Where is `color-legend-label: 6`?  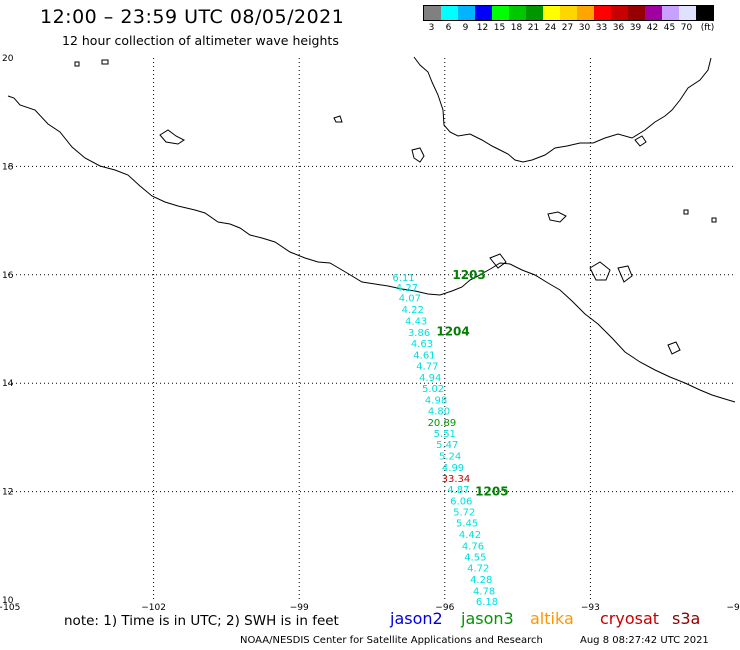
color-legend-label: 6 is located at coordinates (448, 28).